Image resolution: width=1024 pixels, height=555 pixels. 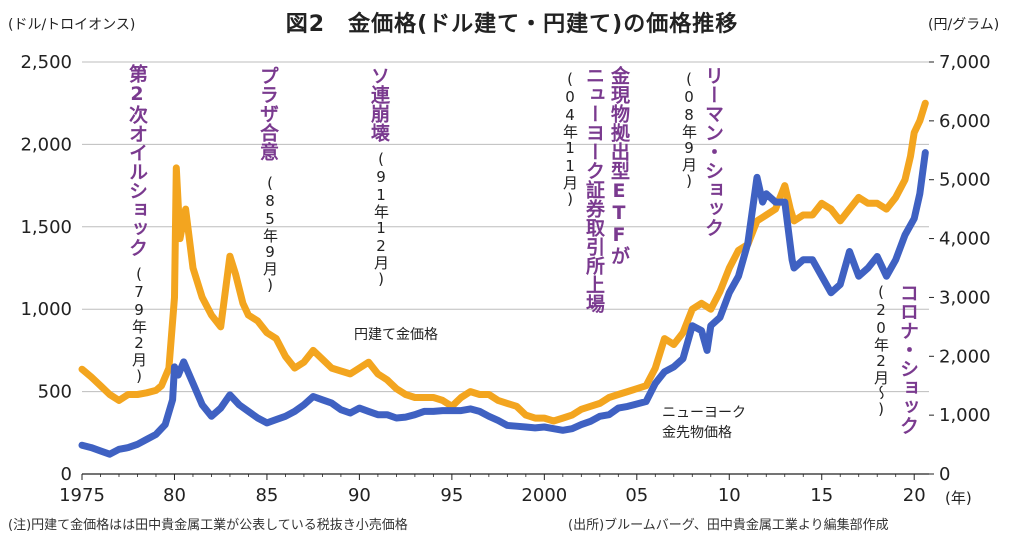 I want to click on left-axis-ticks: 0 500 1,000 1,500 2,000 2,500, so click(x=46, y=268).